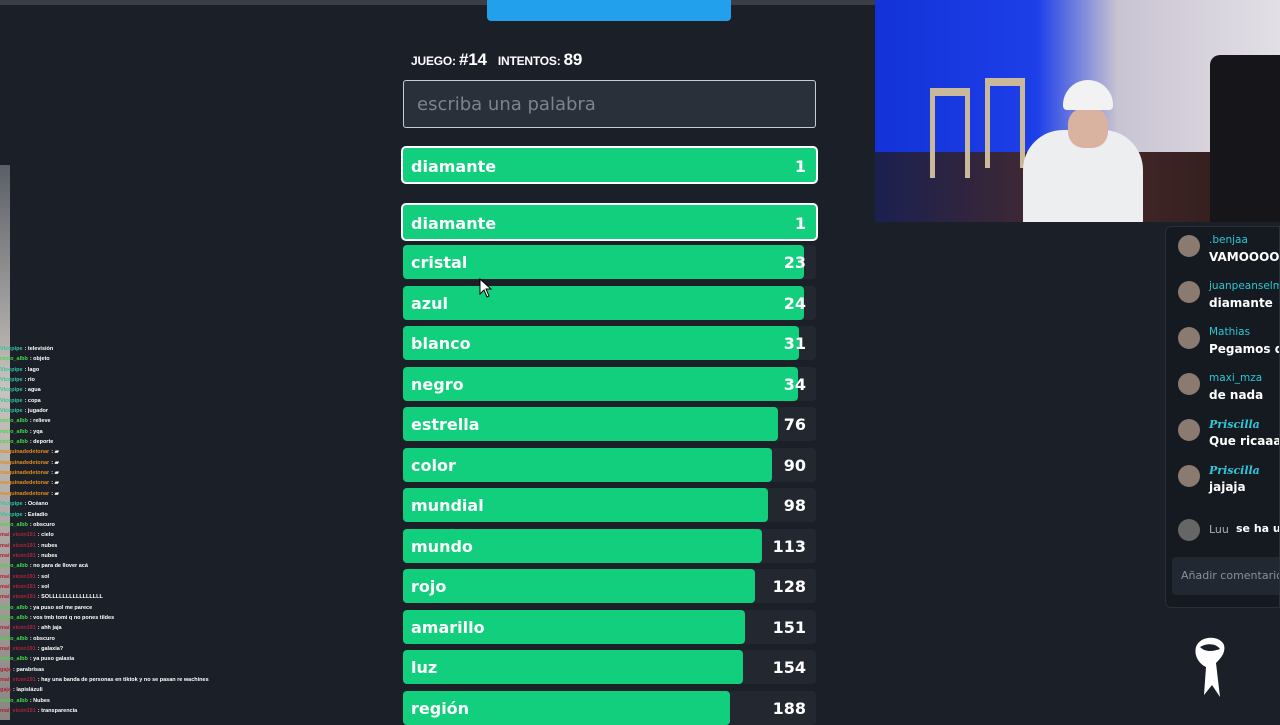  Describe the element at coordinates (36, 504) in the screenshot. I see `chat-message: : Océano` at that location.